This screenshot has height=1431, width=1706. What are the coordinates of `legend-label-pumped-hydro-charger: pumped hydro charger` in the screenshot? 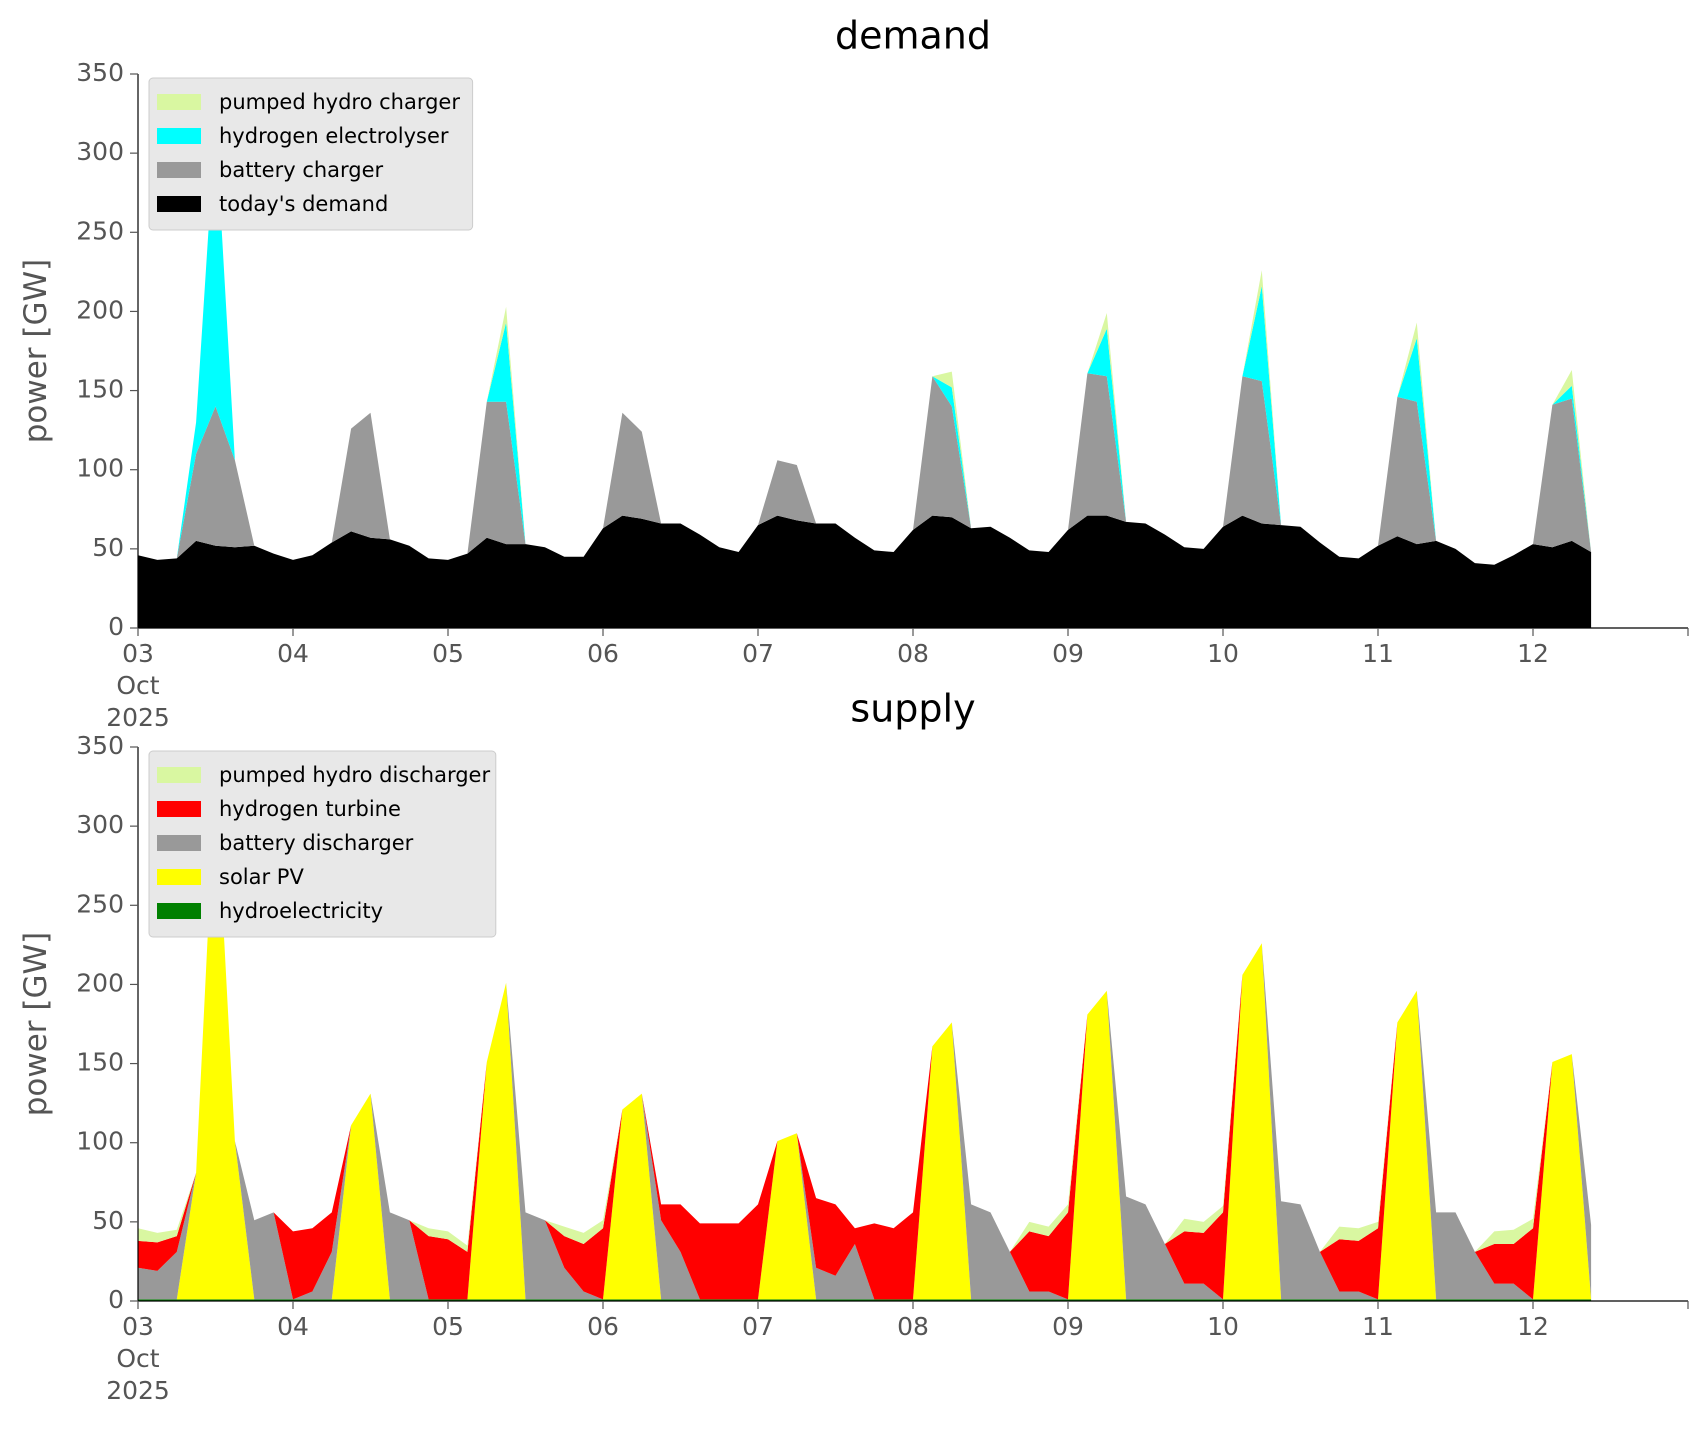 It's located at (339, 102).